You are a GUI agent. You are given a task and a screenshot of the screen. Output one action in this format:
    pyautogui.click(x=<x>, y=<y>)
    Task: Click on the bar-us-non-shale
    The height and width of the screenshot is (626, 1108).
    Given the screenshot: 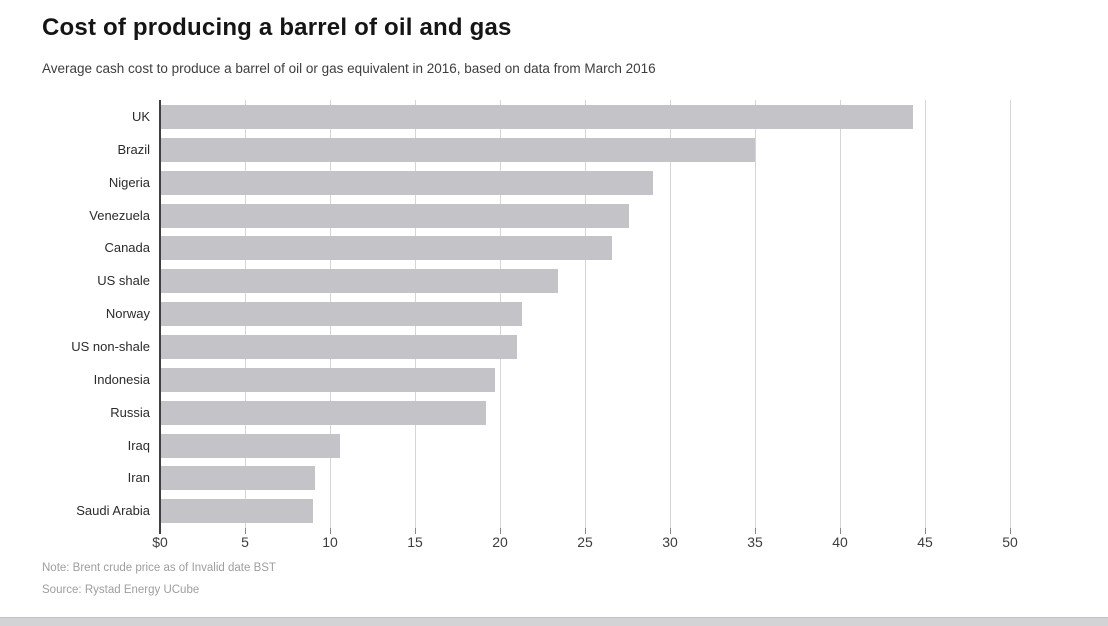 What is the action you would take?
    pyautogui.click(x=338, y=347)
    